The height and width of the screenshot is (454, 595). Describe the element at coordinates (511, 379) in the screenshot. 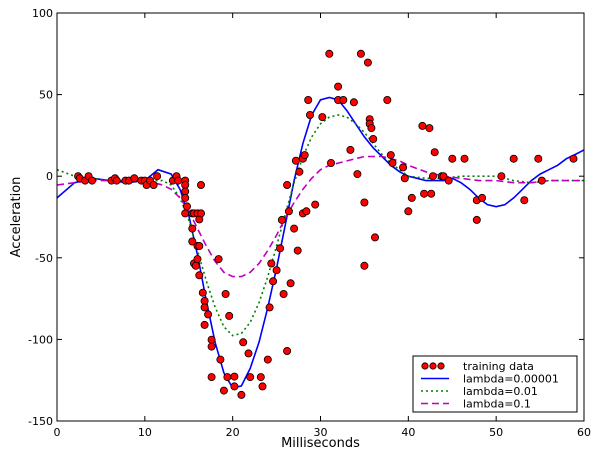

I see `legend-label: lambda=0.00001` at that location.